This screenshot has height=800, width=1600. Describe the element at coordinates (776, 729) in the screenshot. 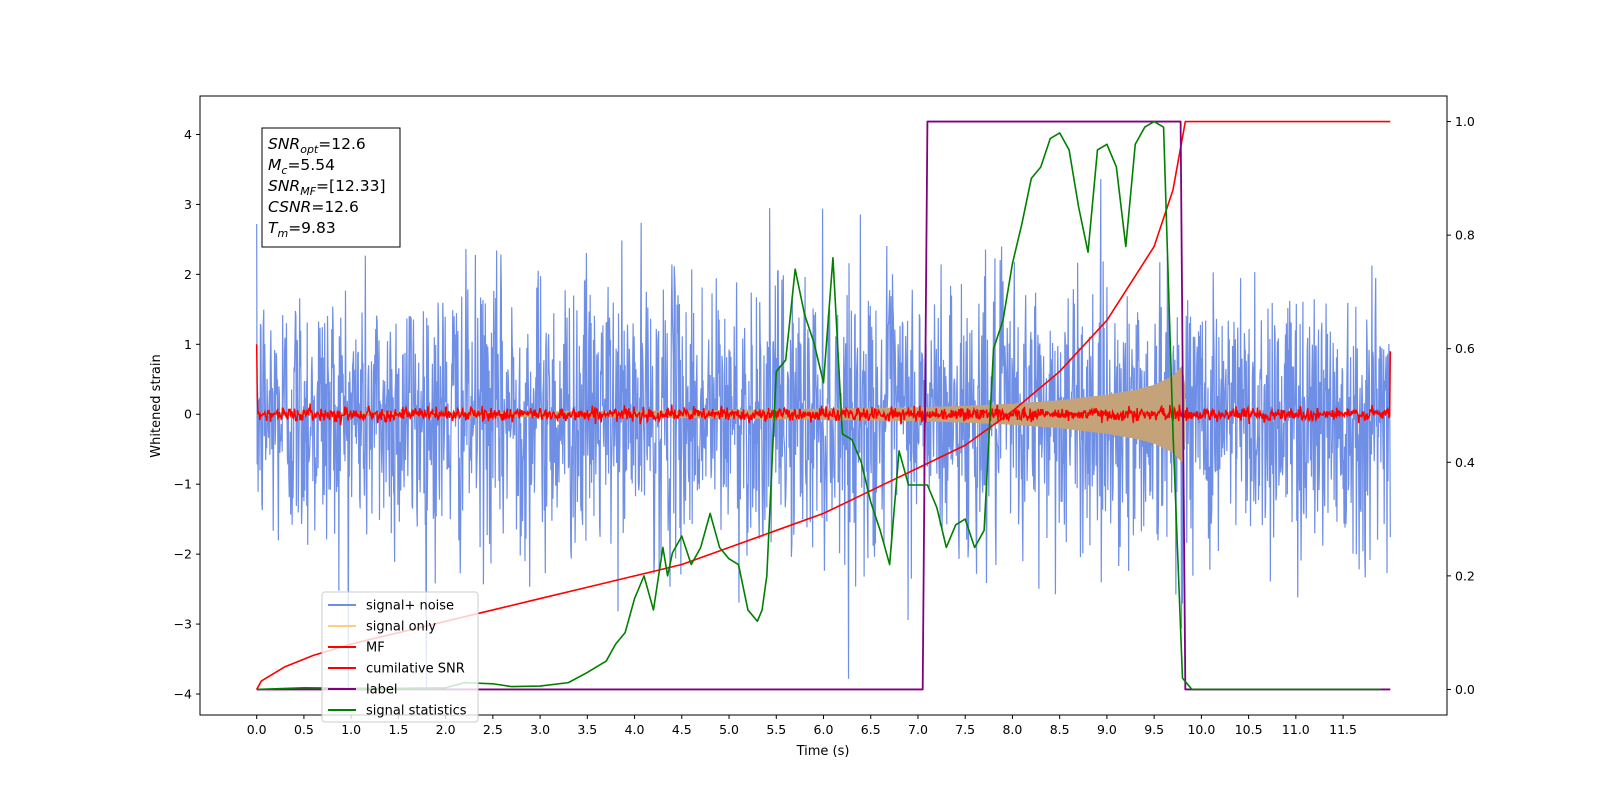

I see `x-tick-label: 5.5` at that location.